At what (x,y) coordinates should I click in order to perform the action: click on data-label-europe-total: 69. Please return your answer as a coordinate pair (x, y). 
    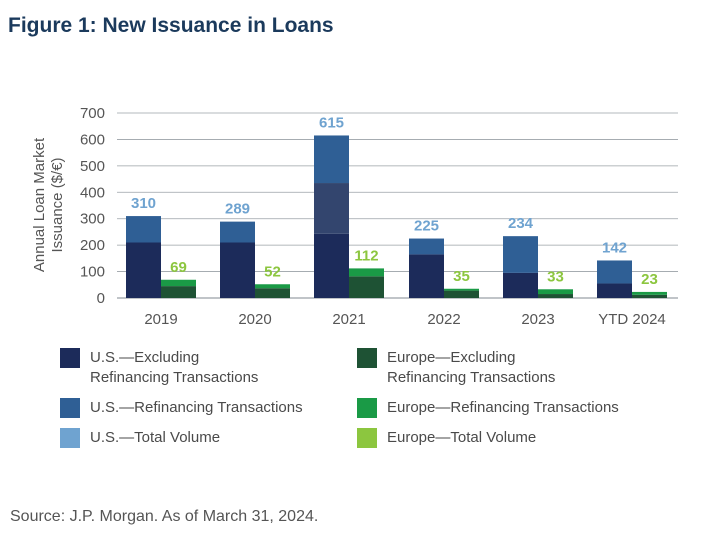
    Looking at the image, I should click on (178, 267).